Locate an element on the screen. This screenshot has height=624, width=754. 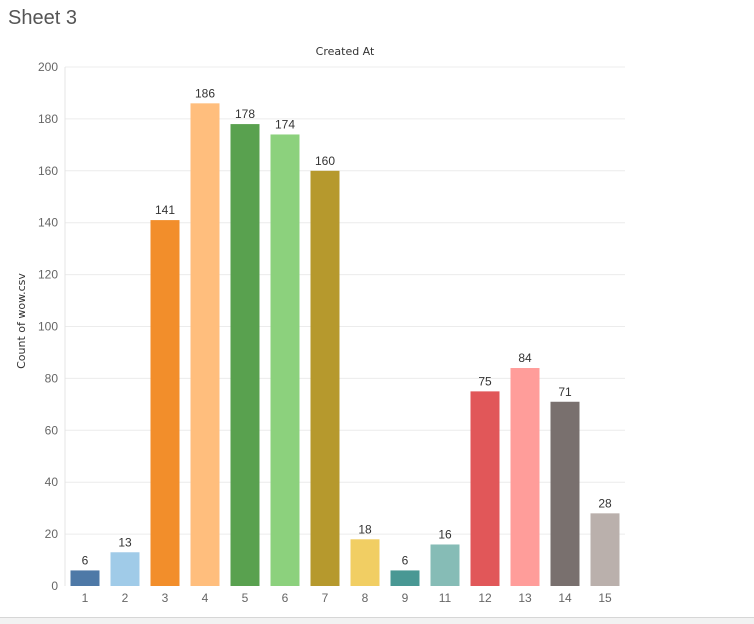
bar-value-label: 75 is located at coordinates (485, 381).